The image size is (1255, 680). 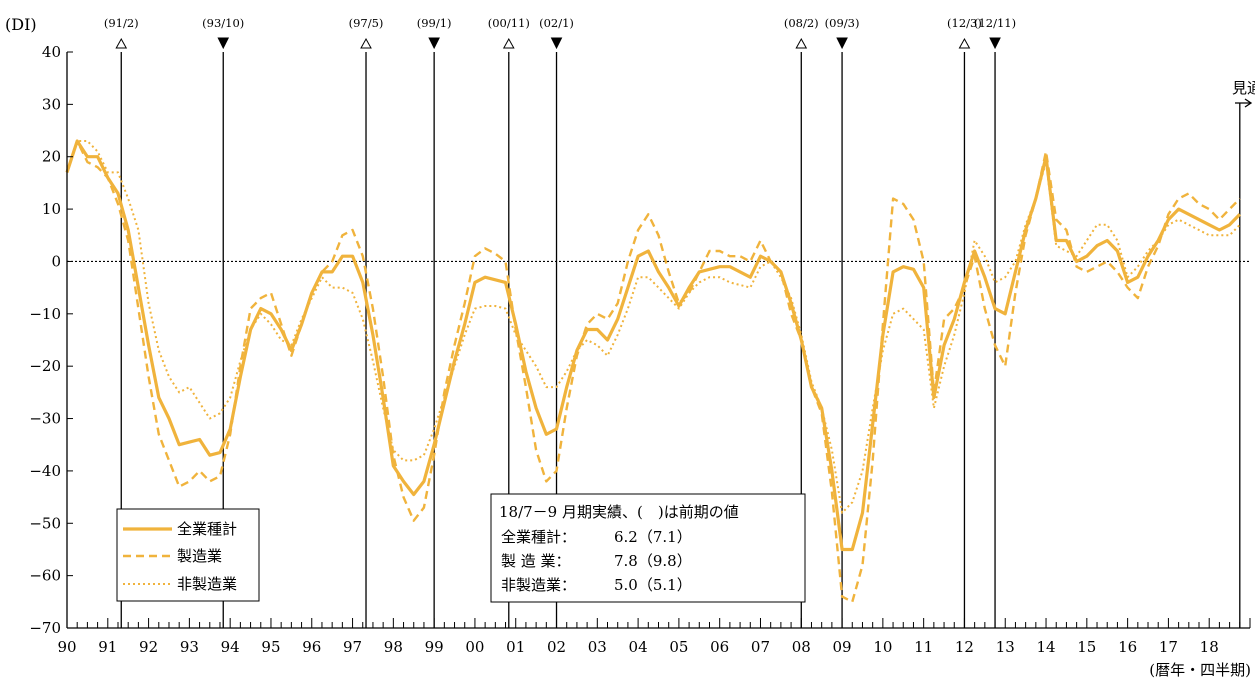 What do you see at coordinates (1243, 88) in the screenshot?
I see `forecast-label: 見通し` at bounding box center [1243, 88].